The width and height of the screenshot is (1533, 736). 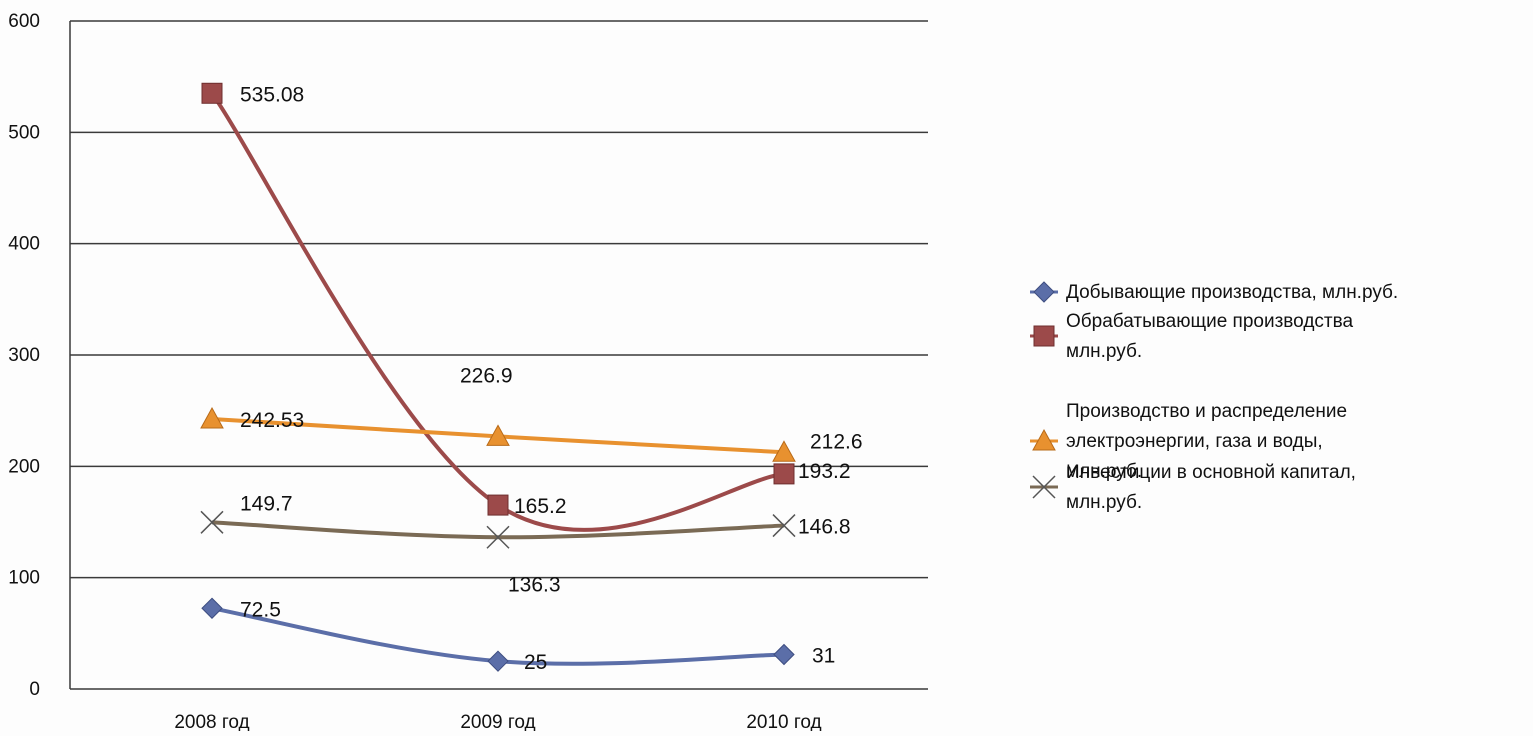 I want to click on legend-label-4-line-1: Инвестиции в основной капитал,, so click(x=1211, y=472).